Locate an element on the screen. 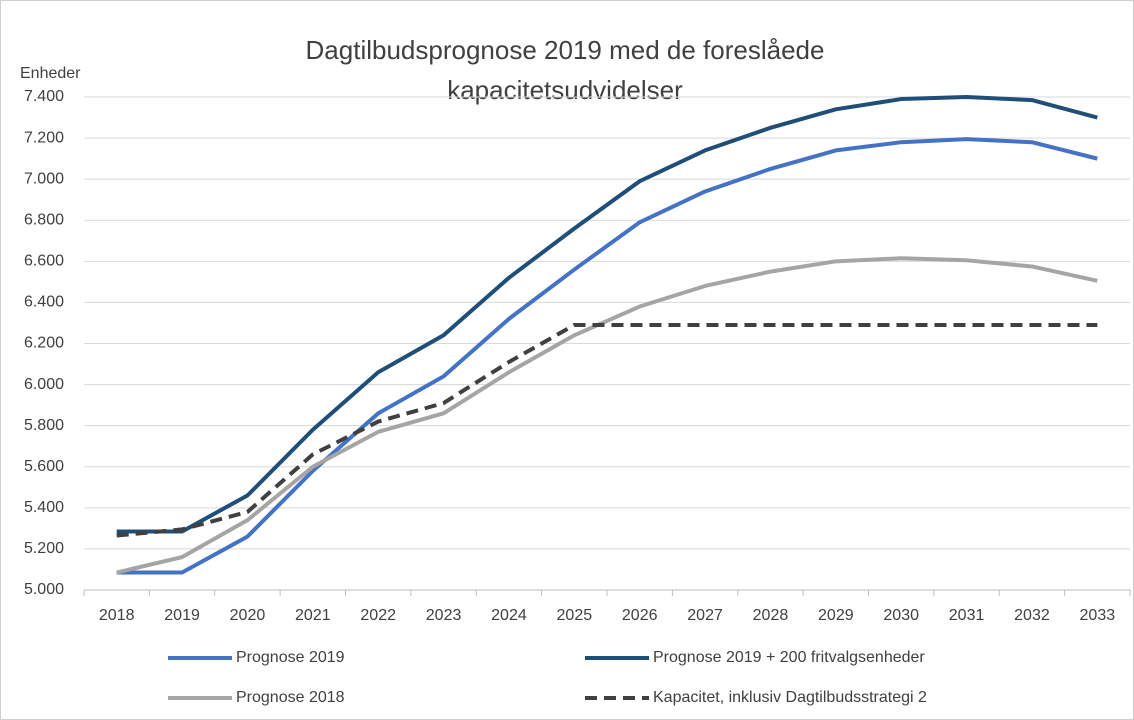 The height and width of the screenshot is (720, 1134). y-tick-label: 5.800 is located at coordinates (44, 425).